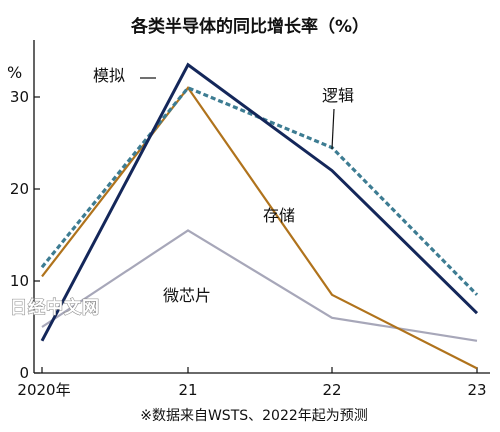  Describe the element at coordinates (338, 95) in the screenshot. I see `series-label-logic: 逻辑` at that location.